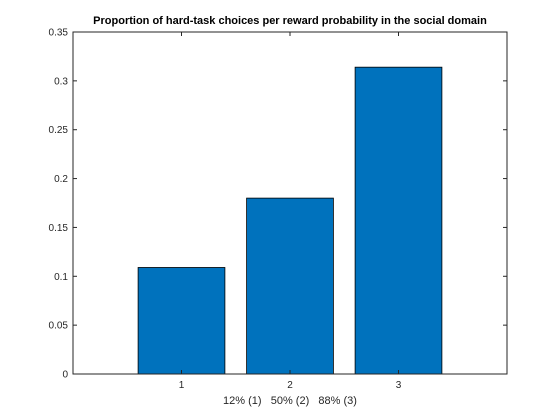  What do you see at coordinates (61, 277) in the screenshot?
I see `y-tick-label: 0.1` at bounding box center [61, 277].